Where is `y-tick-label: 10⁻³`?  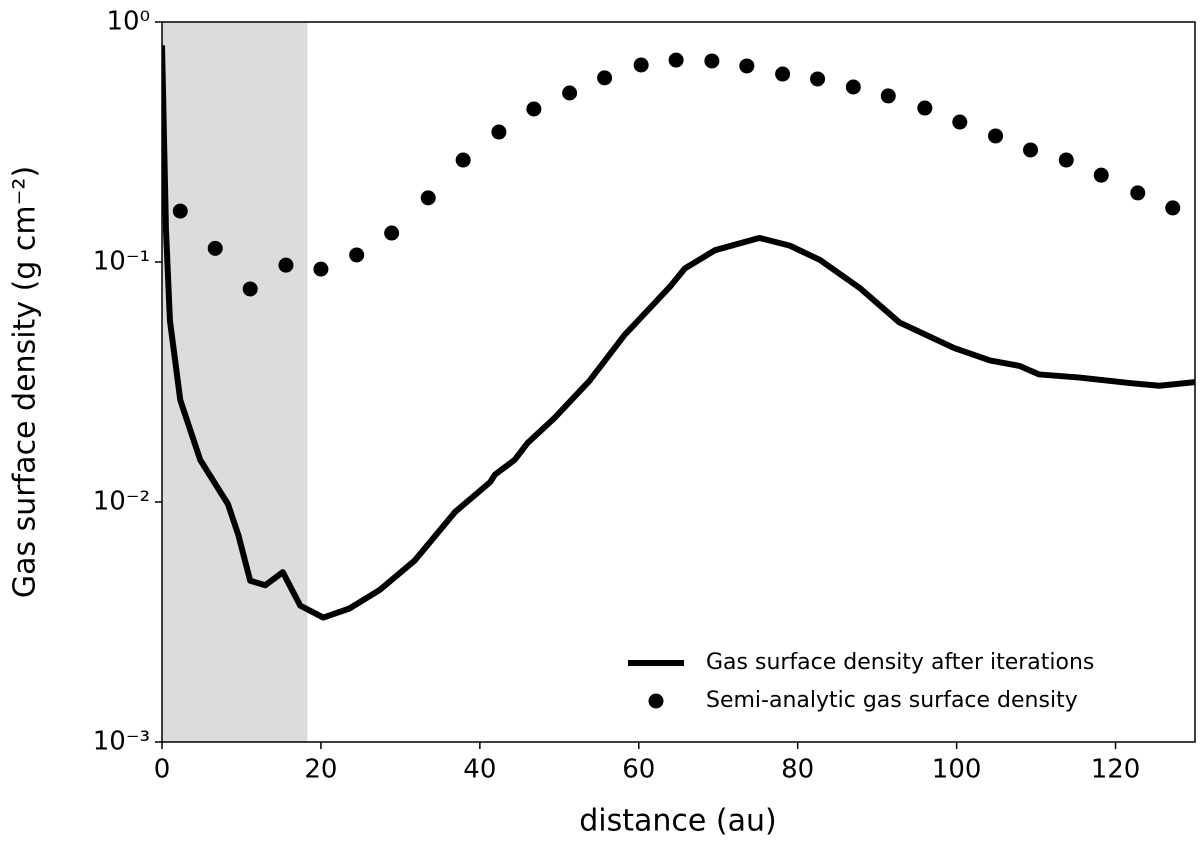
y-tick-label: 10⁻³ is located at coordinates (121, 742).